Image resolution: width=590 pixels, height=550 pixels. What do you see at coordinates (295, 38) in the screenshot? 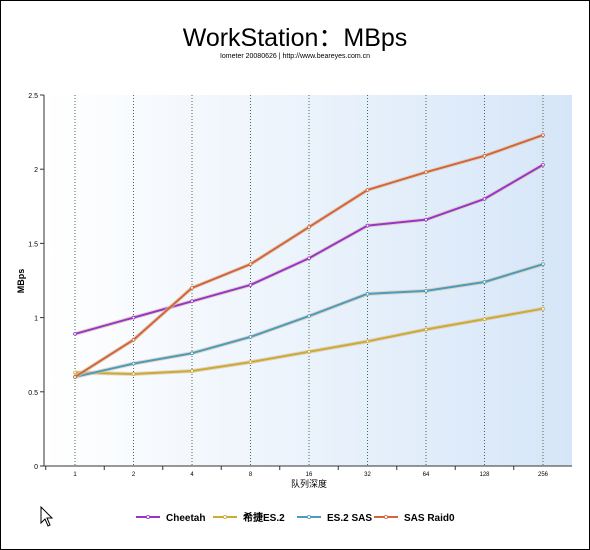
I see `chart-title: WorkStation：MBps` at bounding box center [295, 38].